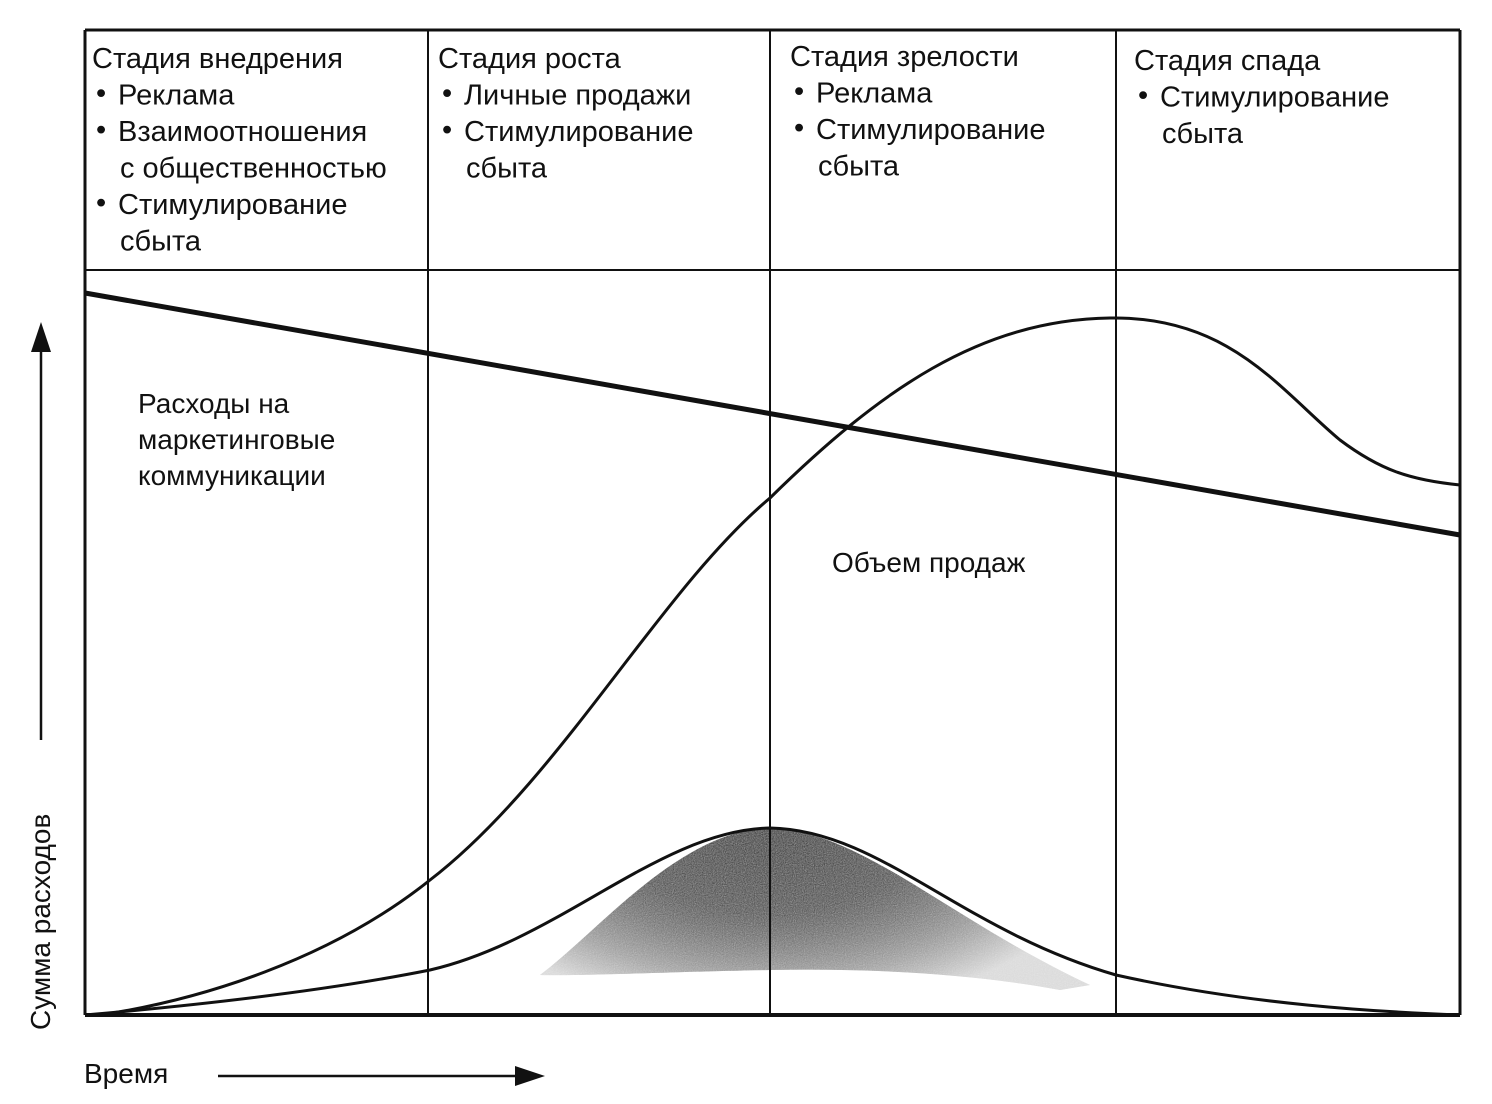  What do you see at coordinates (242, 132) in the screenshot?
I see `stage-item-text: Взаимоотношения` at bounding box center [242, 132].